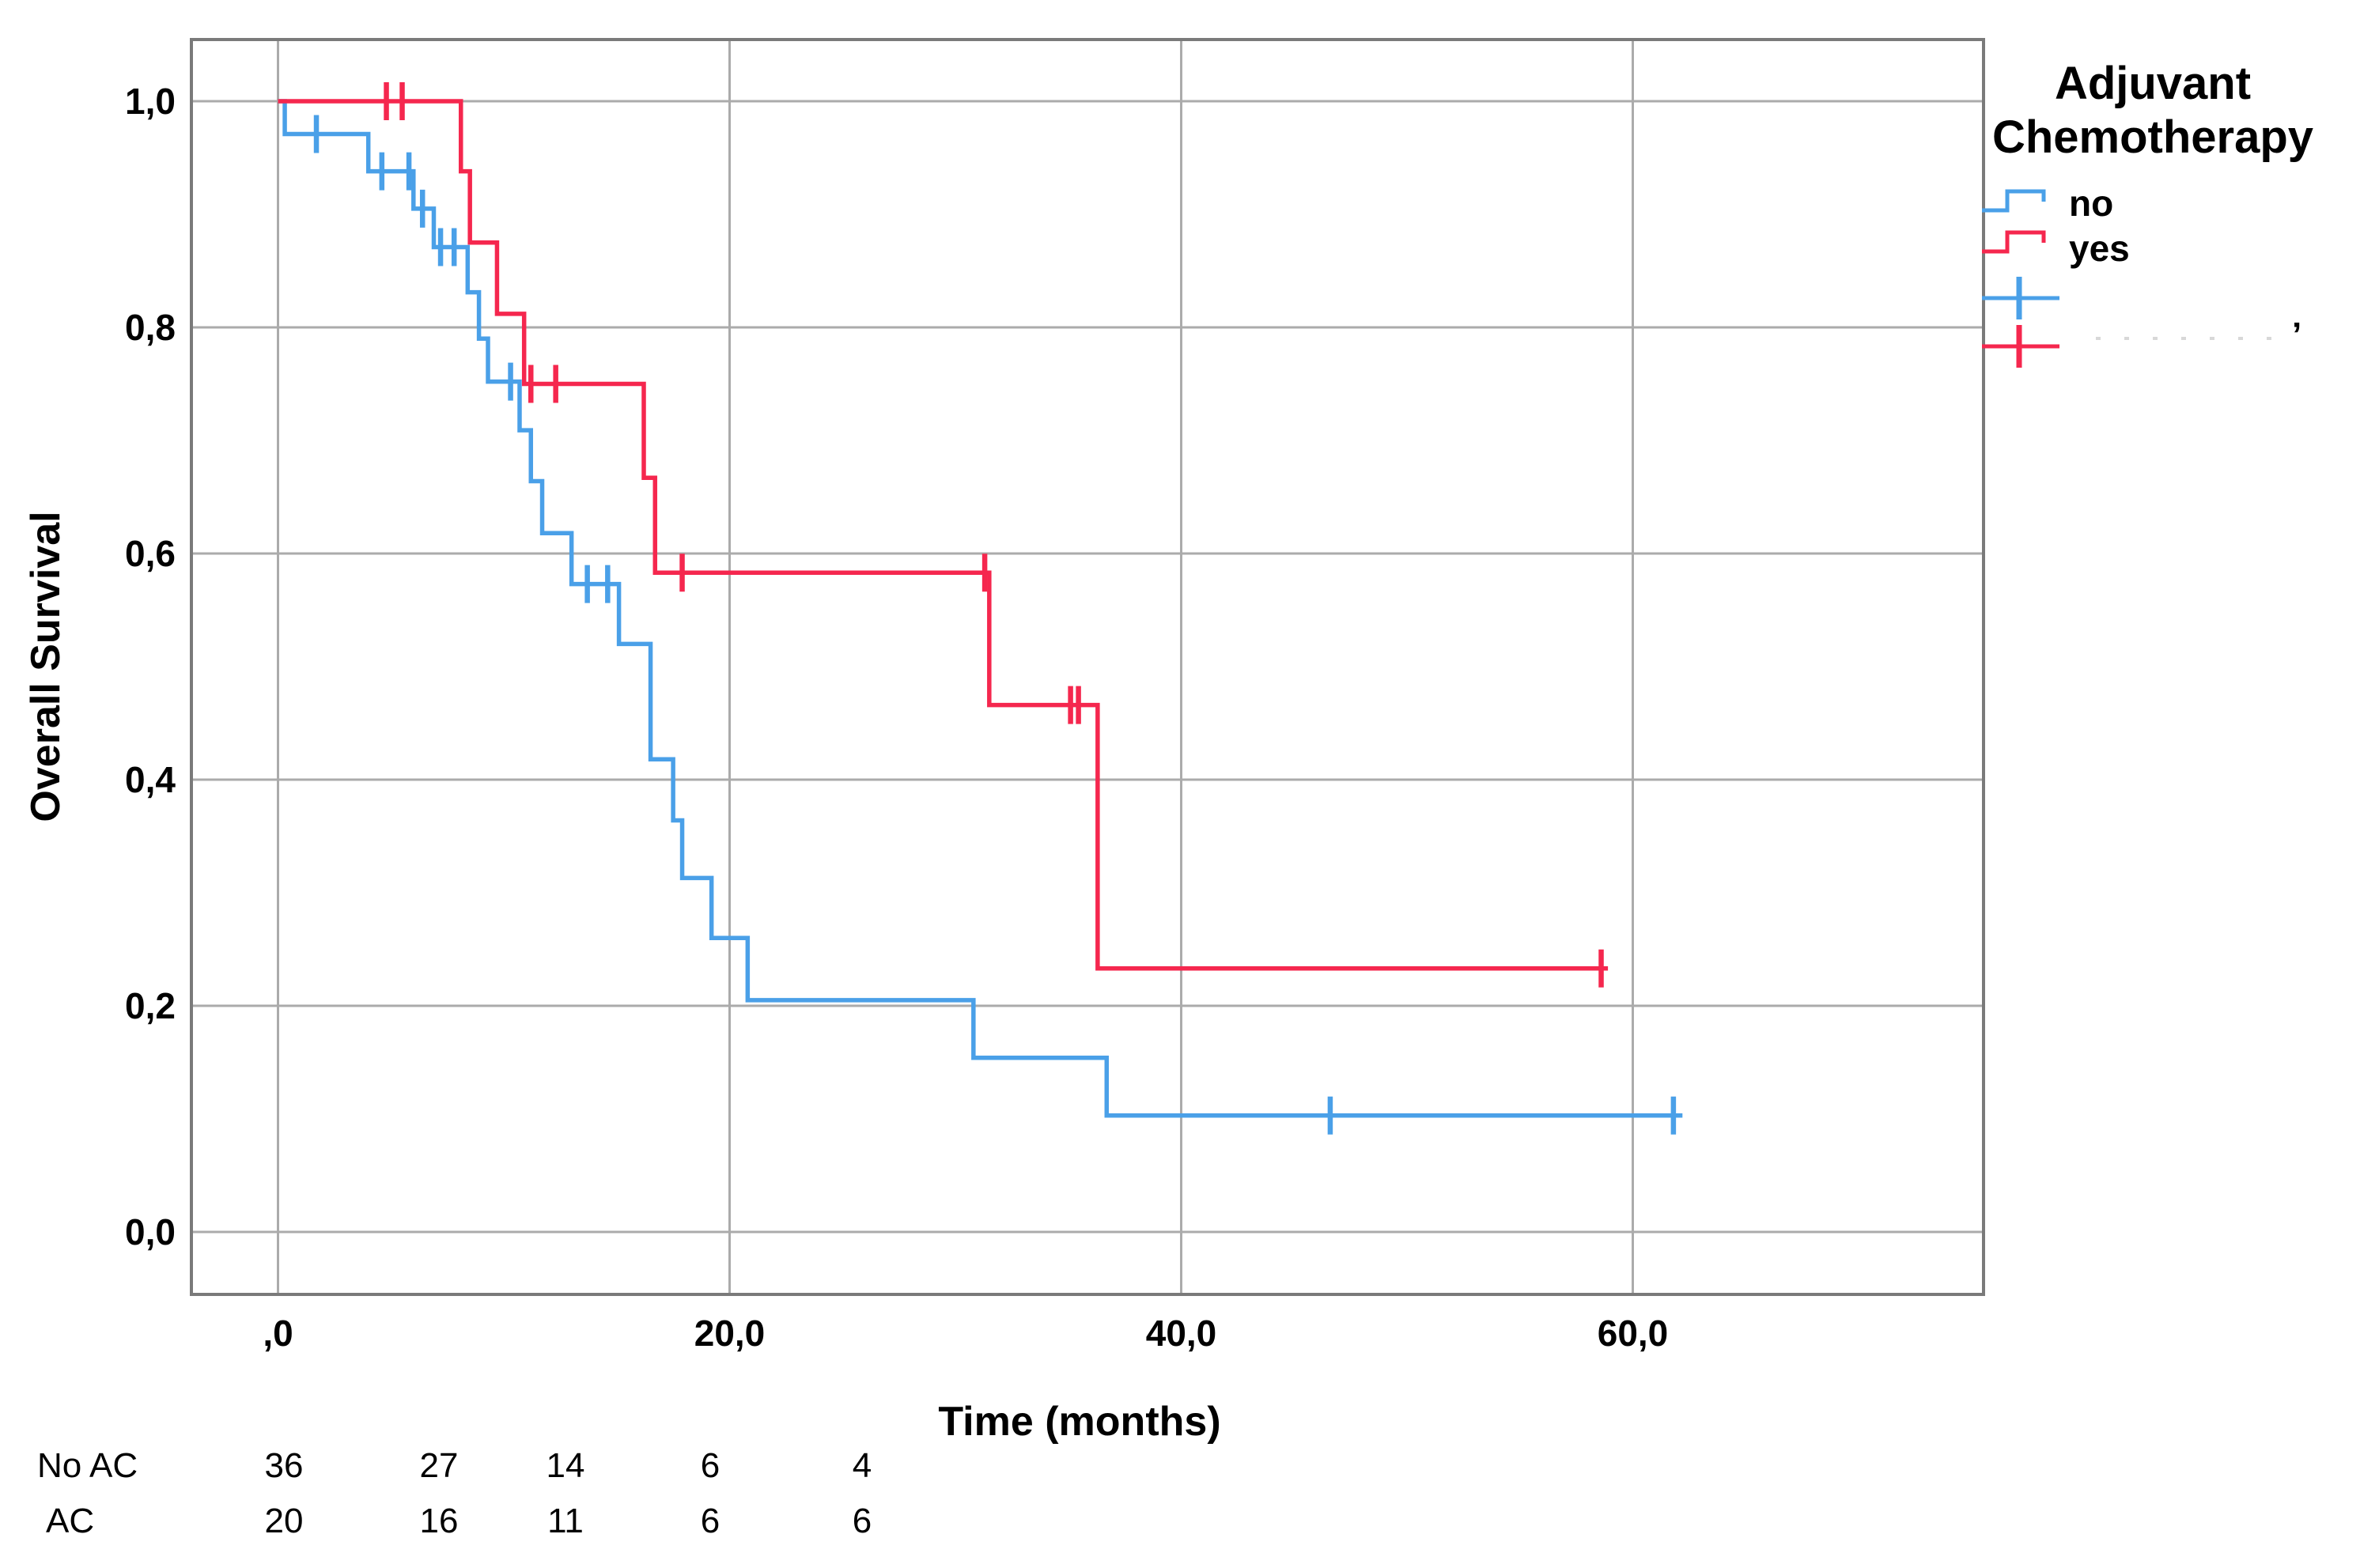 The image size is (2360, 1568). What do you see at coordinates (2099, 248) in the screenshot?
I see `legend-label-yes: yes` at bounding box center [2099, 248].